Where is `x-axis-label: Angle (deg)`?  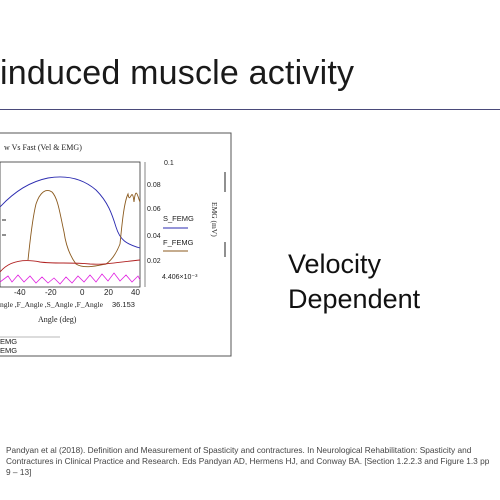 x-axis-label: Angle (deg) is located at coordinates (57, 319).